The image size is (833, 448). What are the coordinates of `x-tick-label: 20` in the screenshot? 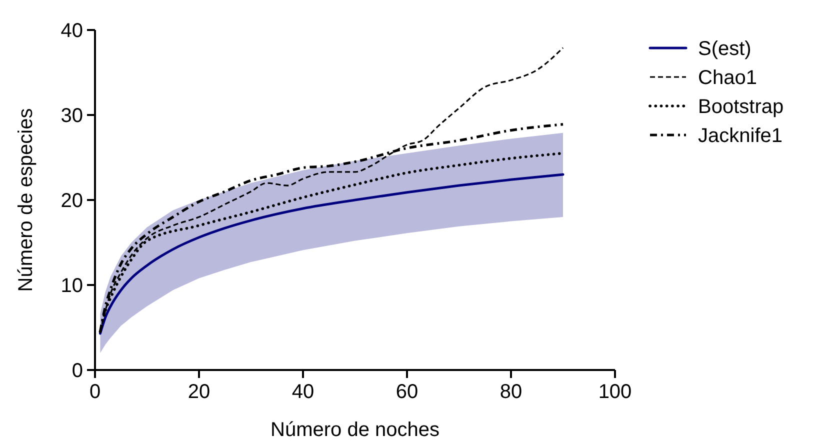 It's located at (199, 392).